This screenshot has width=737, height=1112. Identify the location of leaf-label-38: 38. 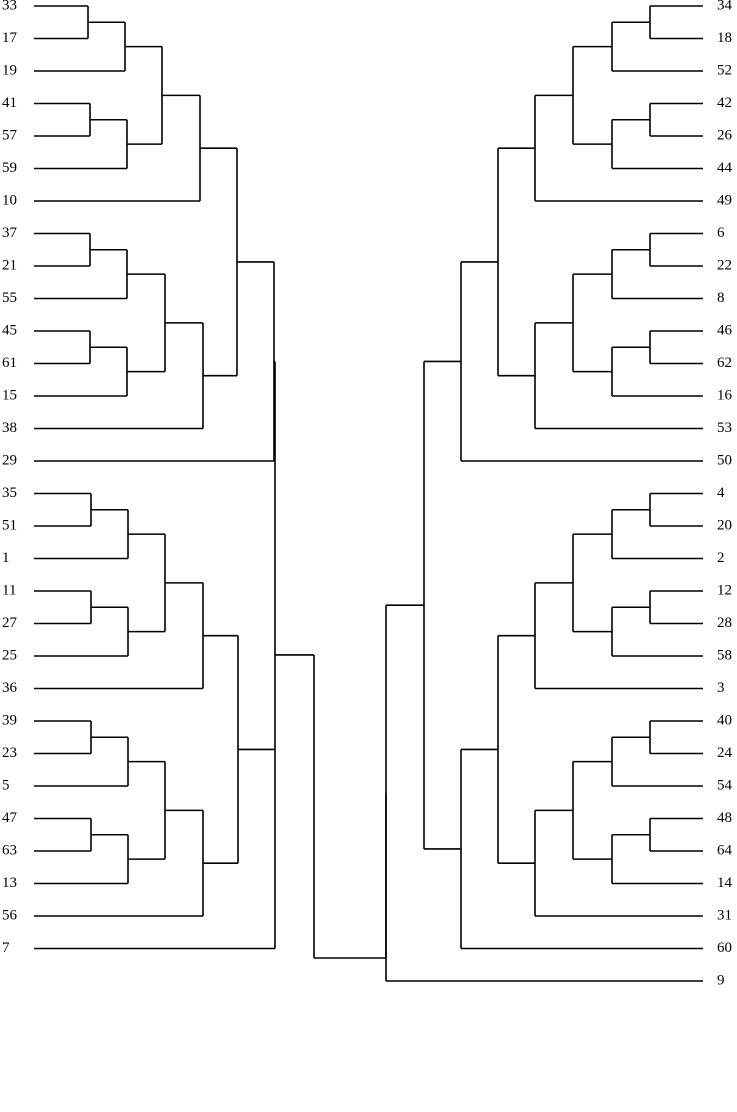
(9, 428).